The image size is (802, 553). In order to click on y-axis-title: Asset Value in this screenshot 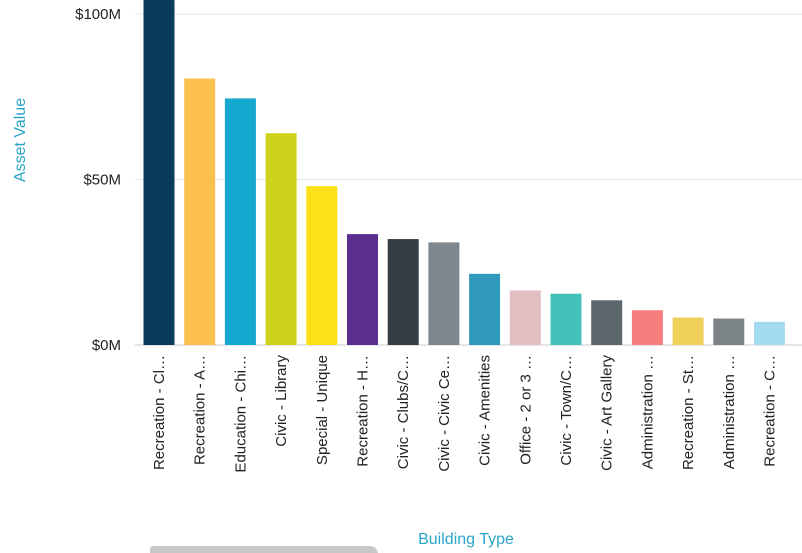, I will do `click(20, 140)`.